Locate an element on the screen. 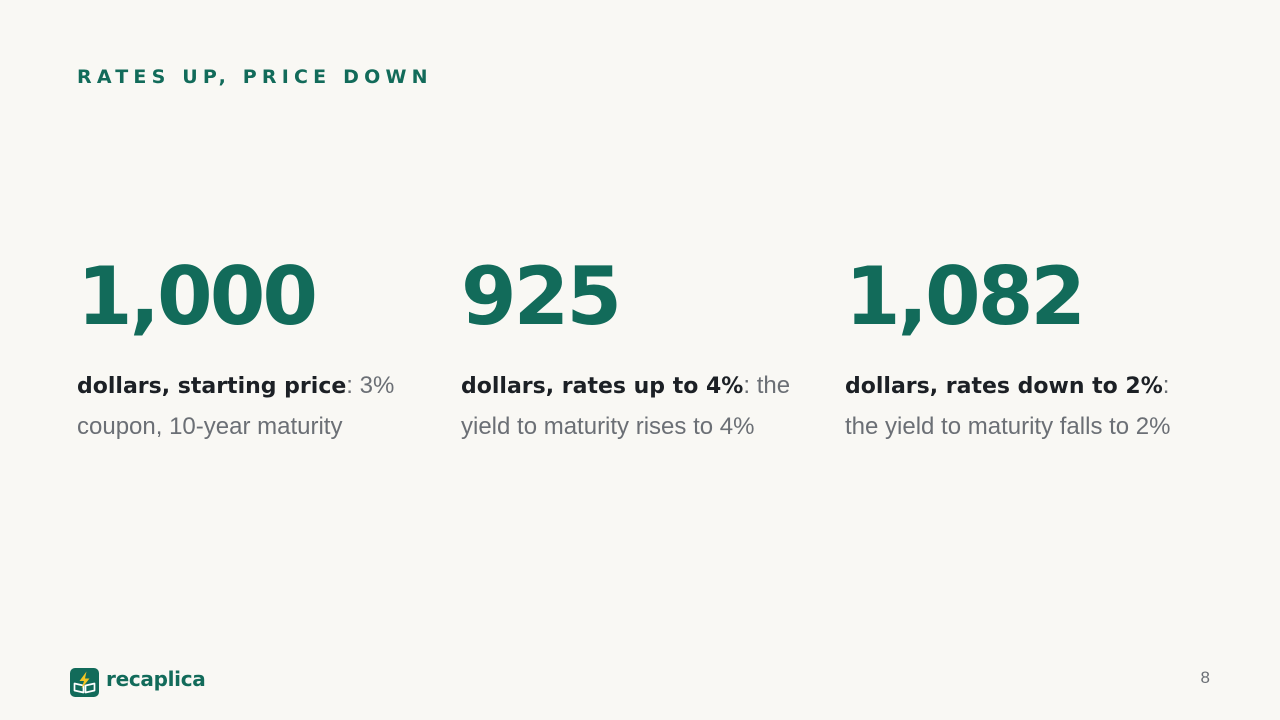 Image resolution: width=1280 pixels, height=720 pixels. page-number: 8 is located at coordinates (1205, 677).